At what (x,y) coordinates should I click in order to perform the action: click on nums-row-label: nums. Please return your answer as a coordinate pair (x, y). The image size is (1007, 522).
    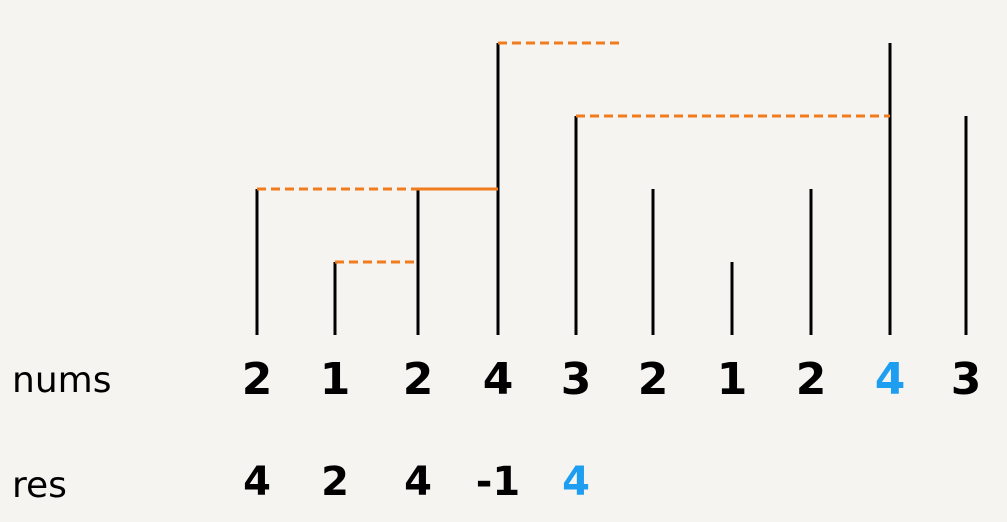
    Looking at the image, I should click on (62, 380).